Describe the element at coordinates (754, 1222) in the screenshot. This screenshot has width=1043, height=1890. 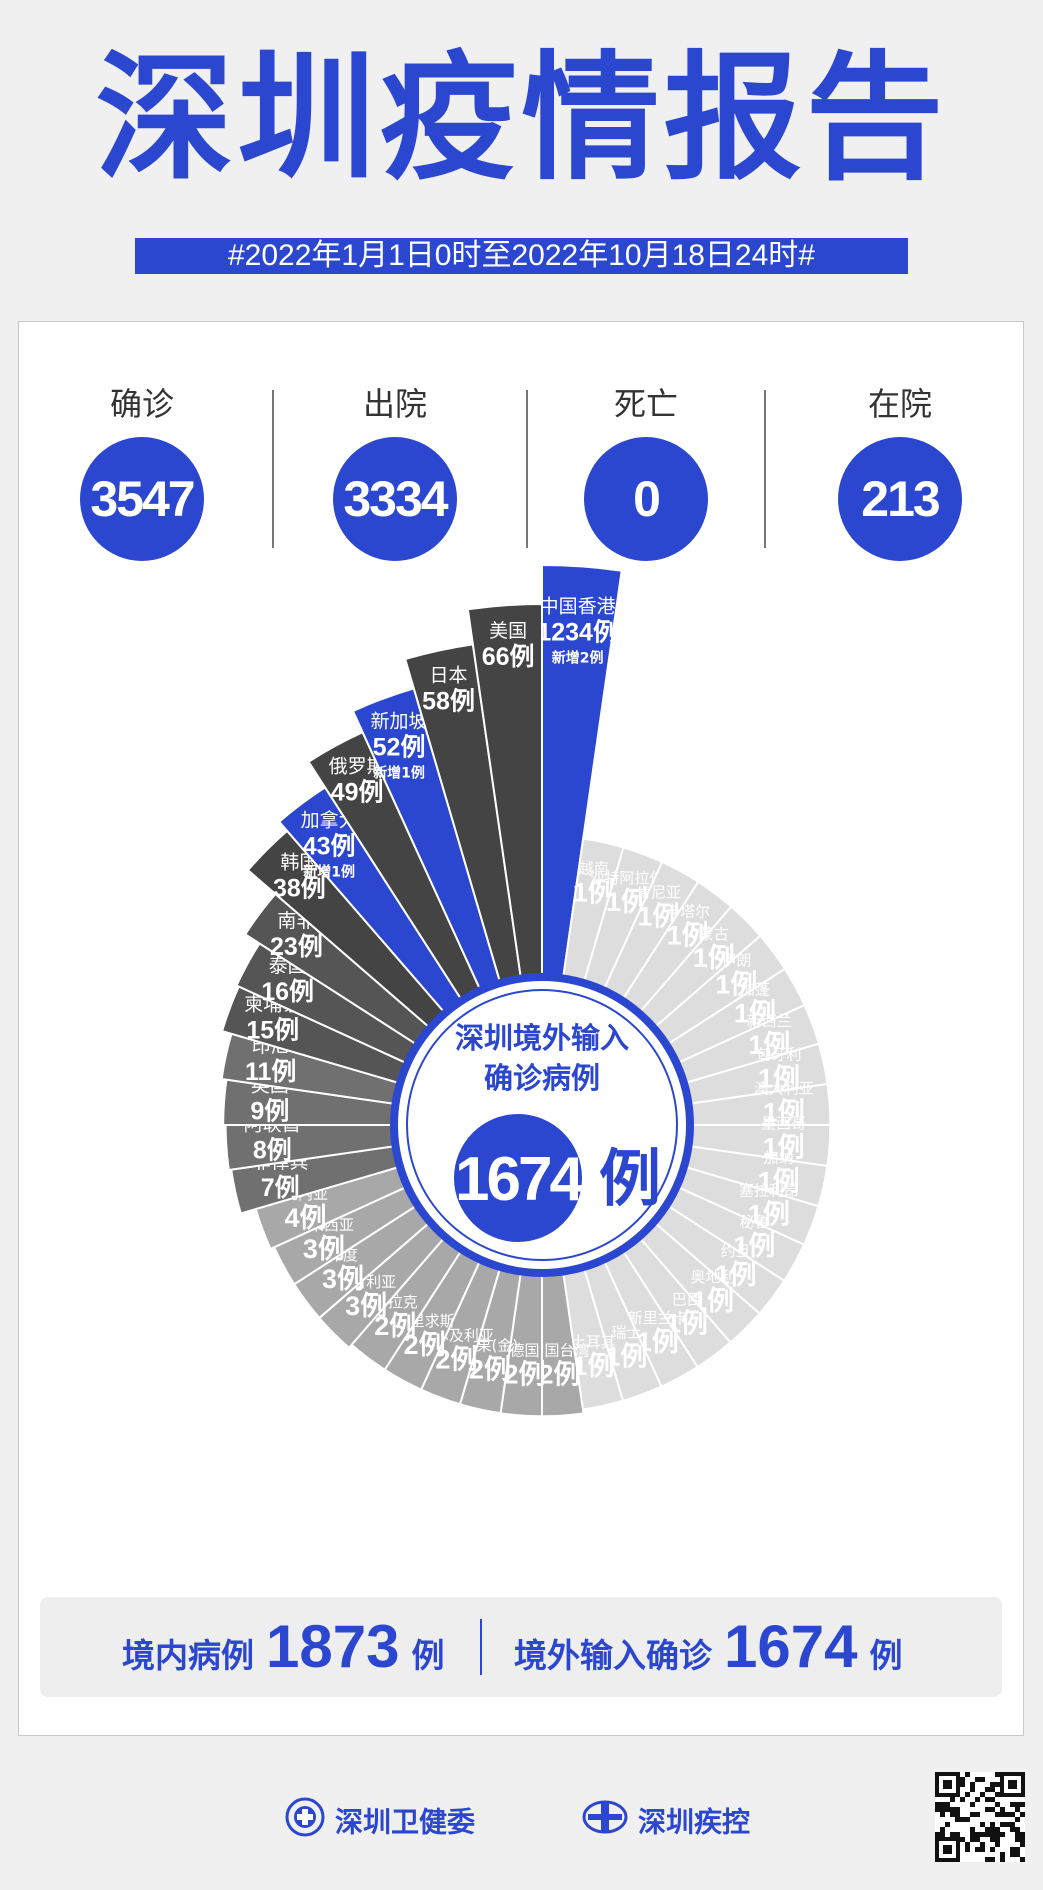
I see `rose-category-label: 秘鲁` at that location.